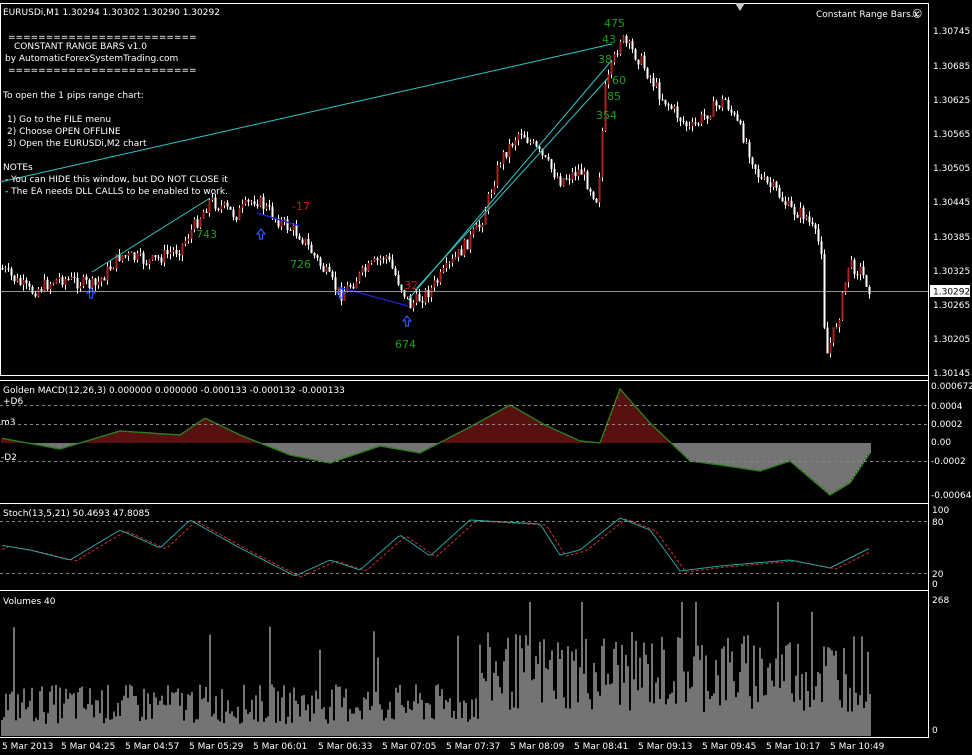  I want to click on macd-histogram, so click(436, 441).